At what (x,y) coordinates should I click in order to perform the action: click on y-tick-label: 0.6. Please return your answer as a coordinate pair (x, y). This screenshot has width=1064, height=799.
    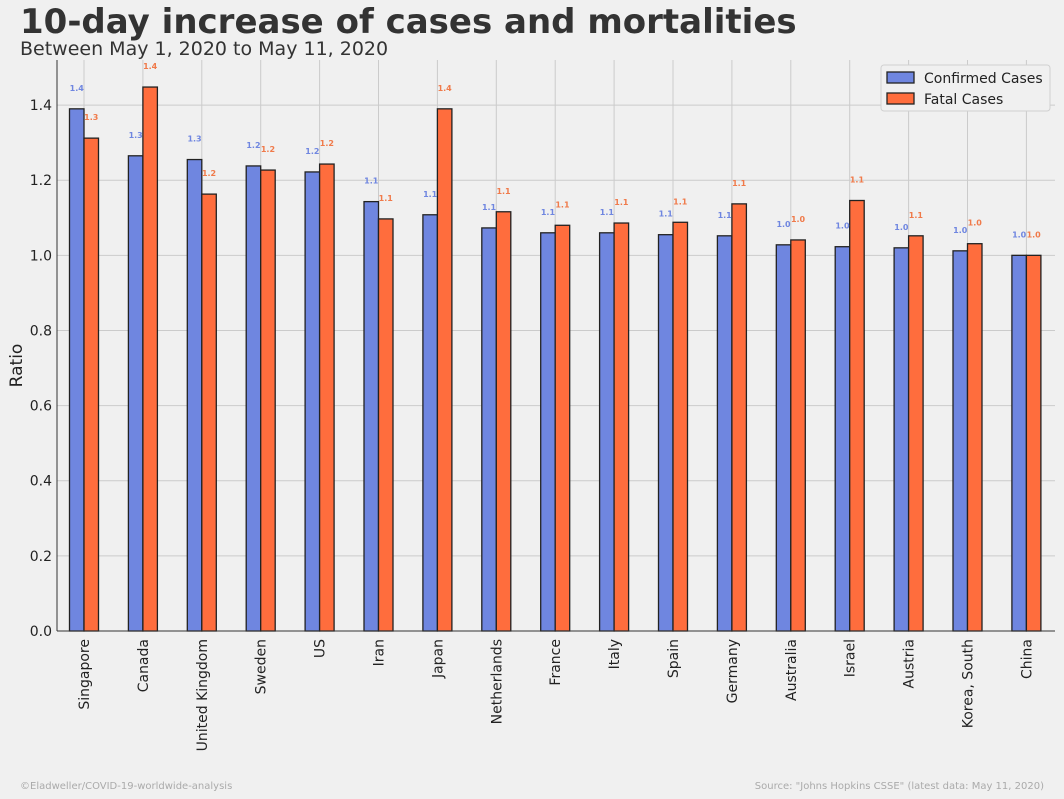
    Looking at the image, I should click on (41, 407).